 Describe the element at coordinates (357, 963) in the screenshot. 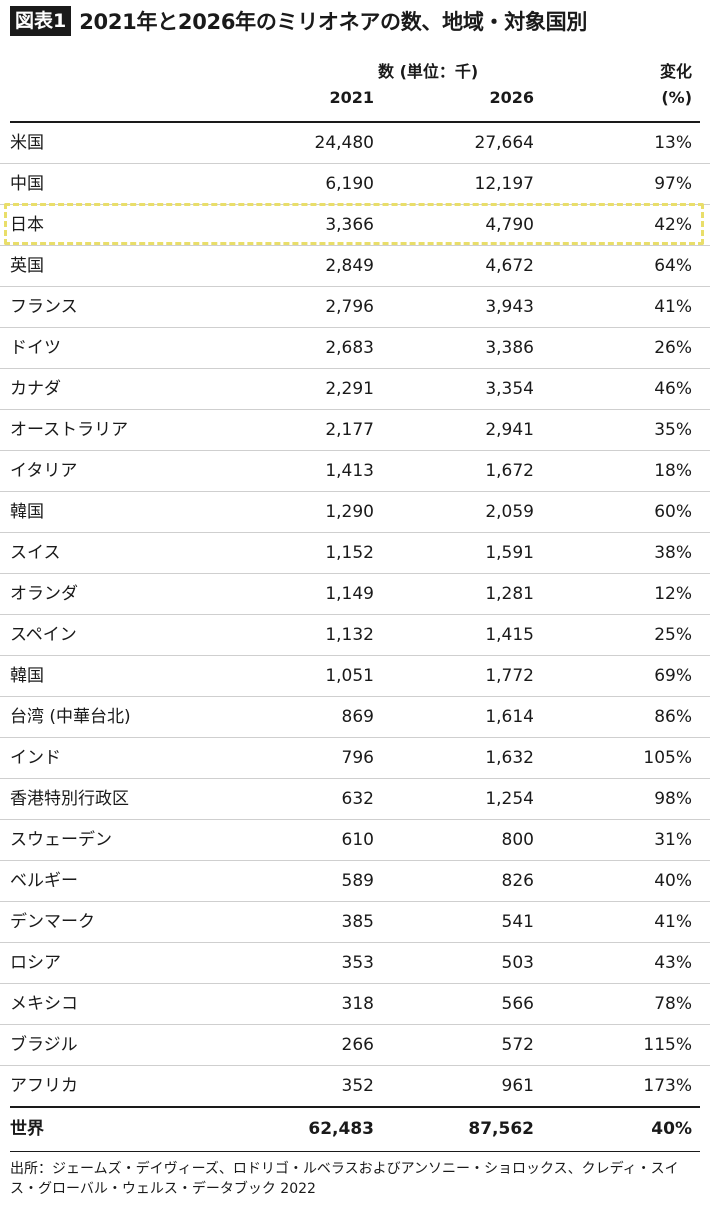

I see `value-2021-cell: 353` at that location.